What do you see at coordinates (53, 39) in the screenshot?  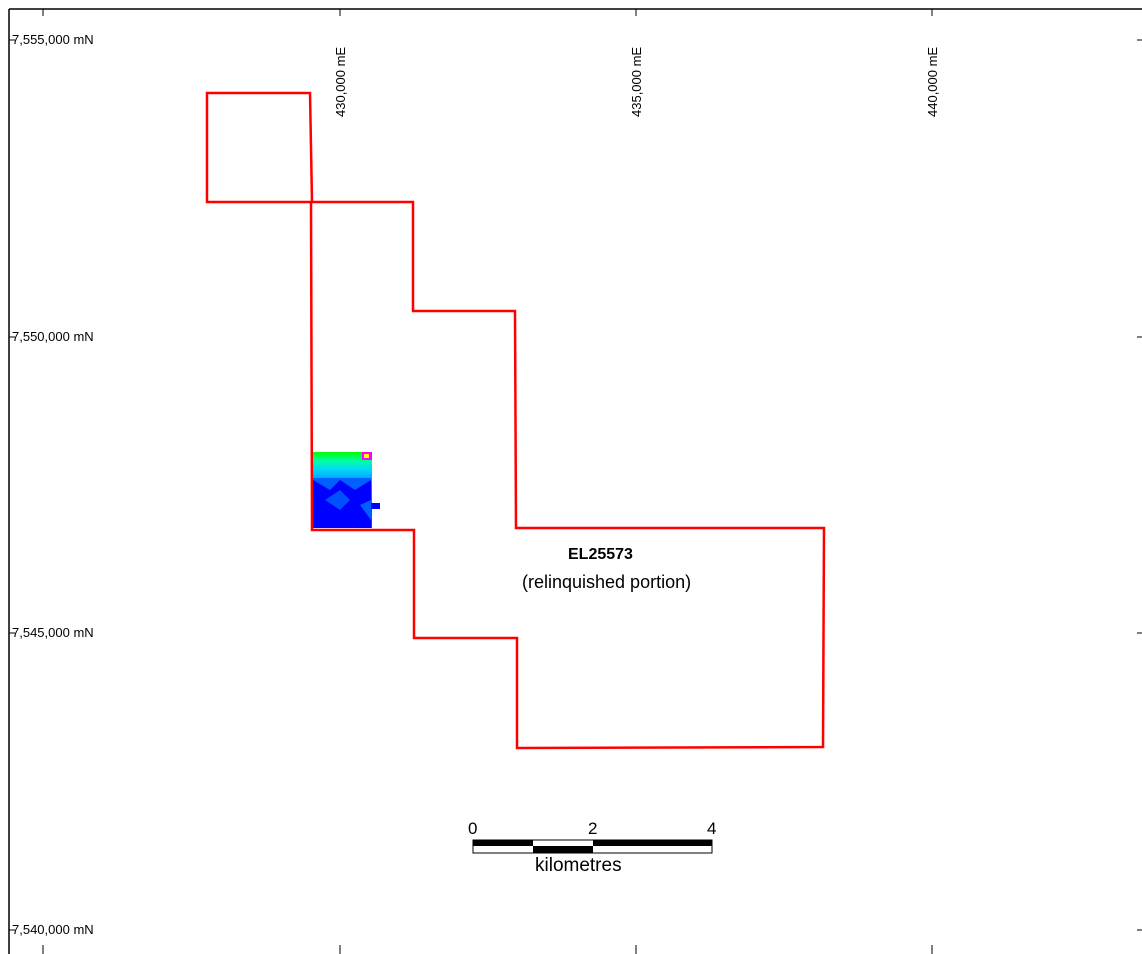 I see `northing-label-7555000: 7,555,000 mN` at bounding box center [53, 39].